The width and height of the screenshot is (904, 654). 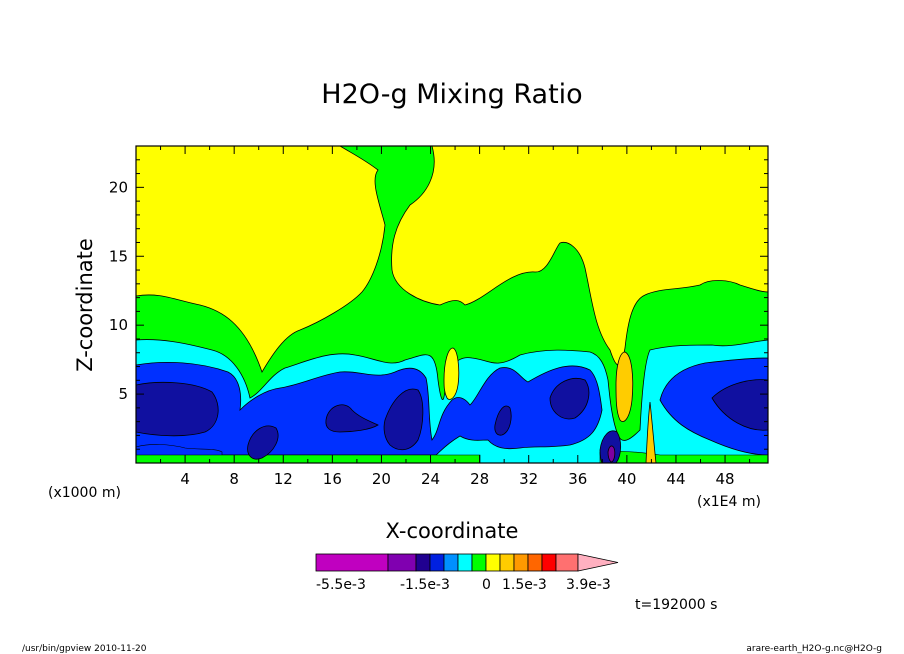 What do you see at coordinates (588, 585) in the screenshot?
I see `colorbar-label: 3.9e-3` at bounding box center [588, 585].